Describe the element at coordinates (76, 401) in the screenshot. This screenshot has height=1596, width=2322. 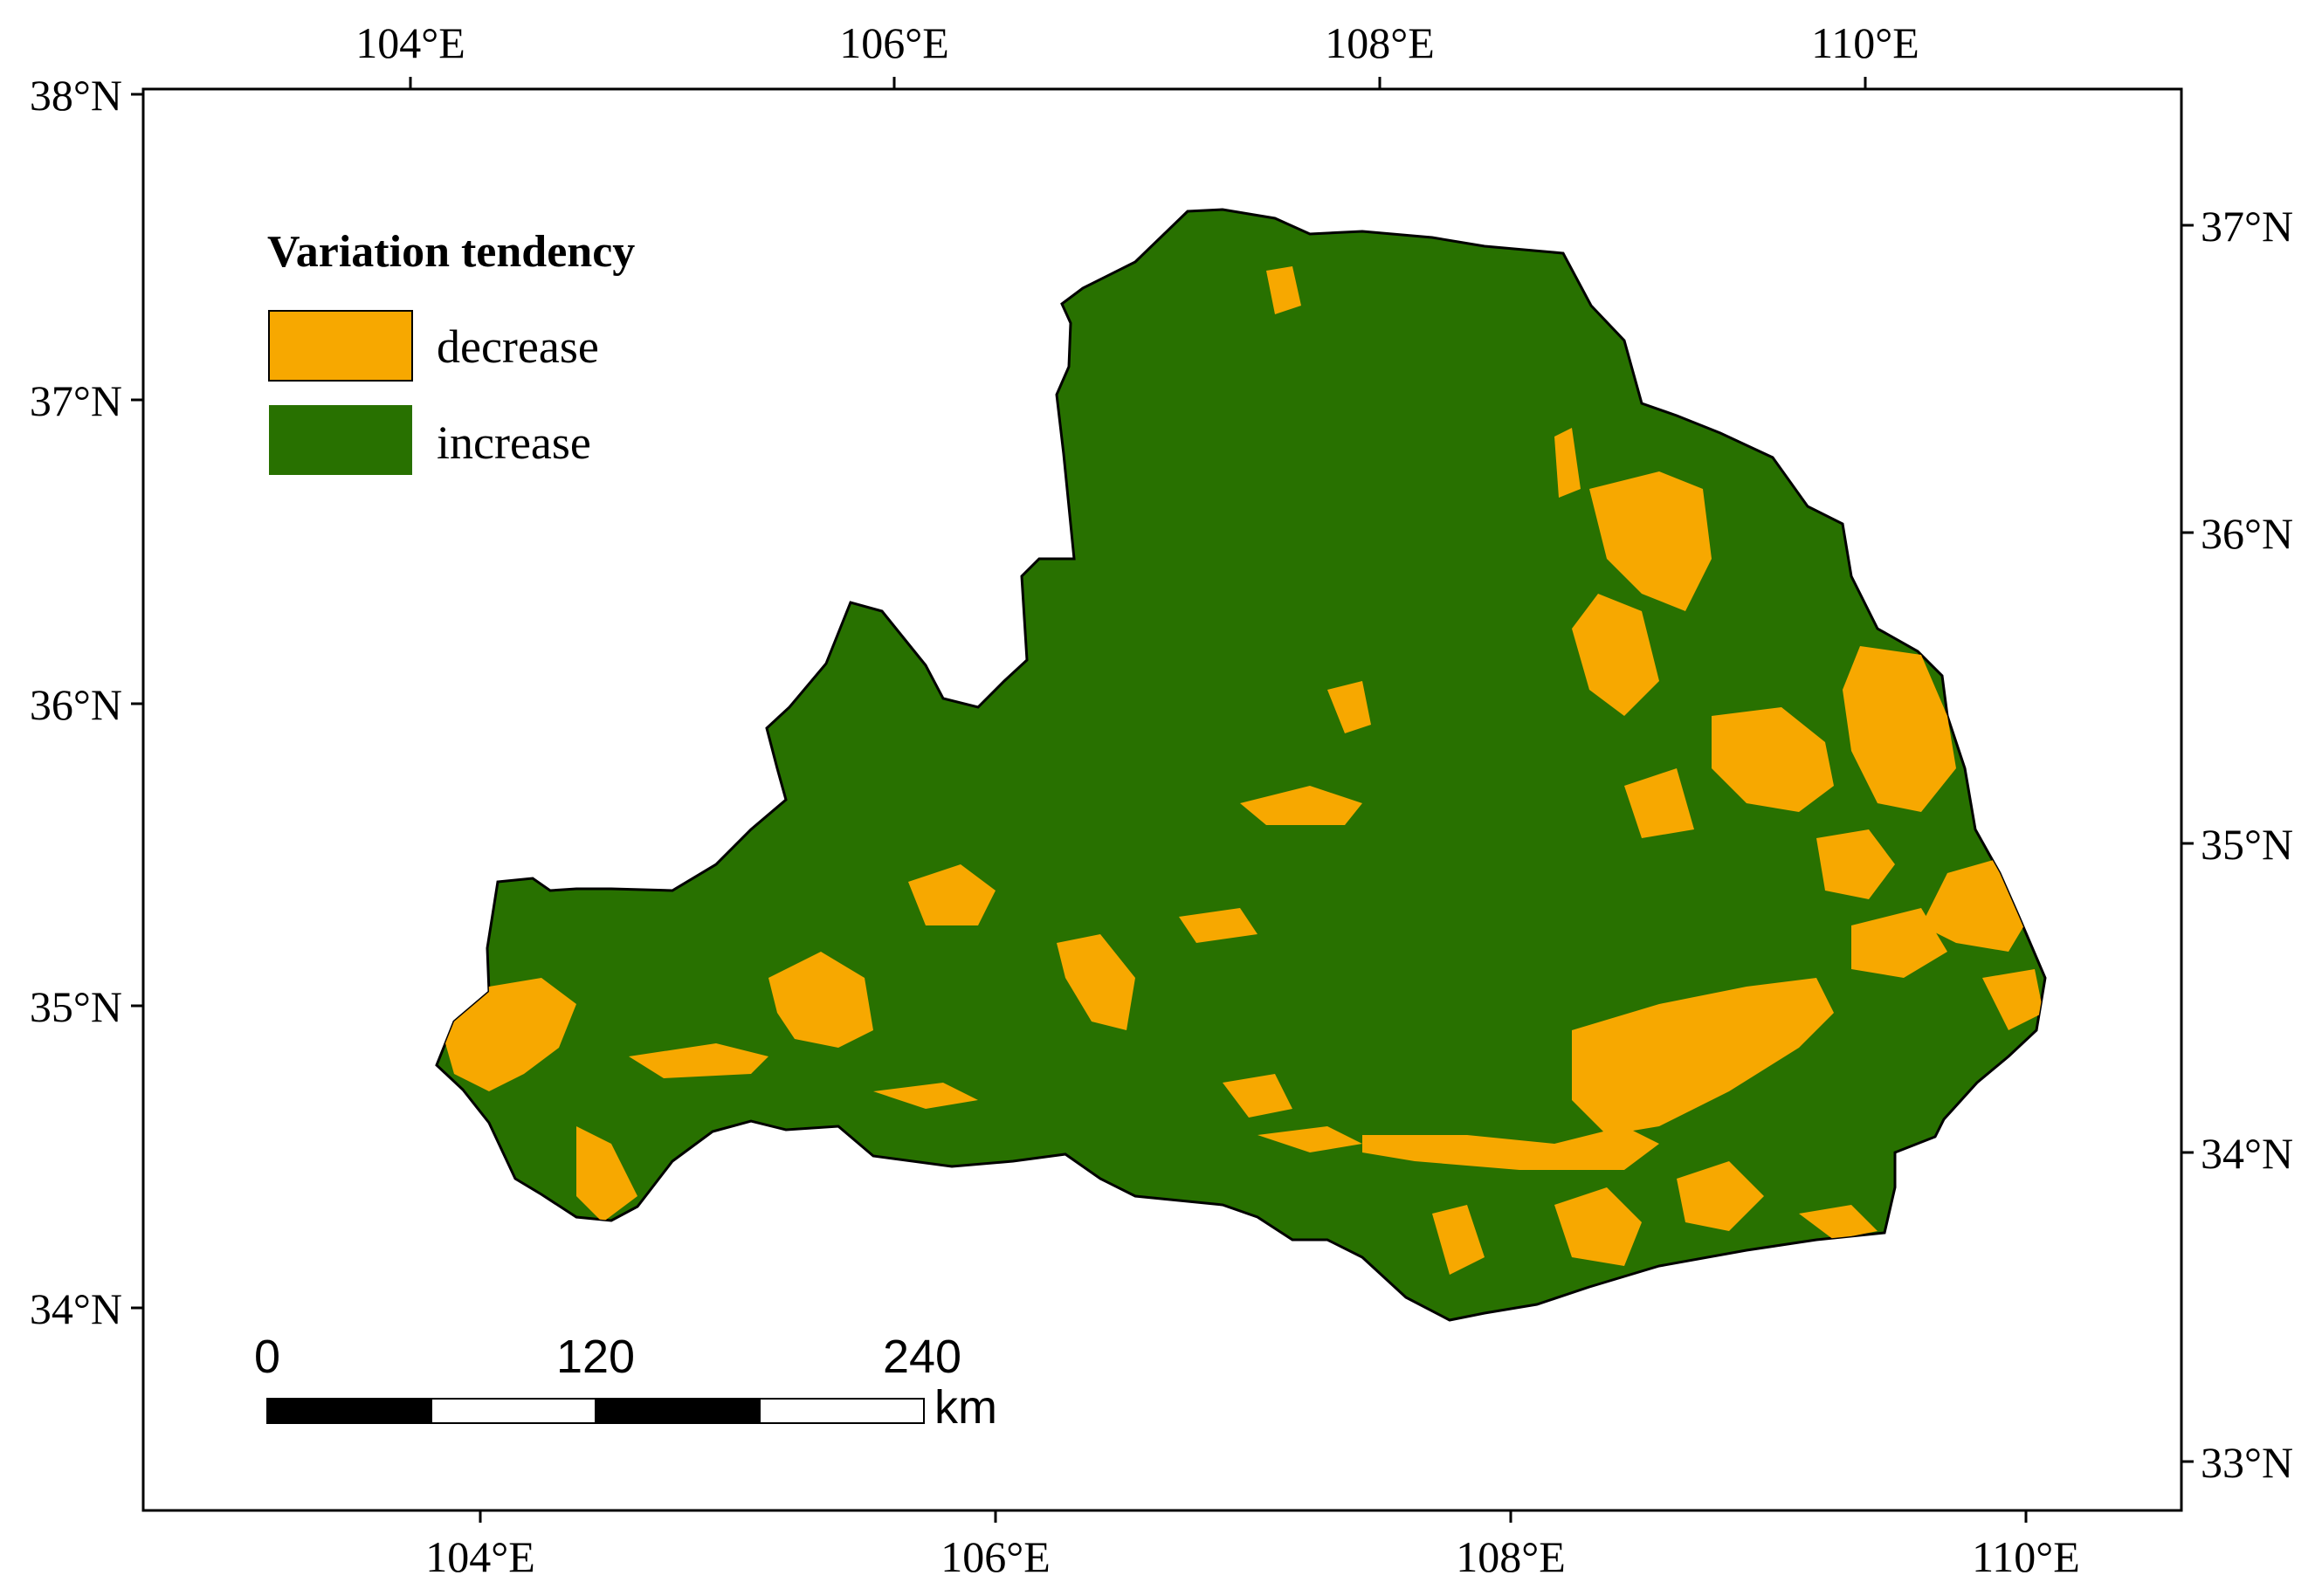
I see `left-axis-label: 37°N` at that location.